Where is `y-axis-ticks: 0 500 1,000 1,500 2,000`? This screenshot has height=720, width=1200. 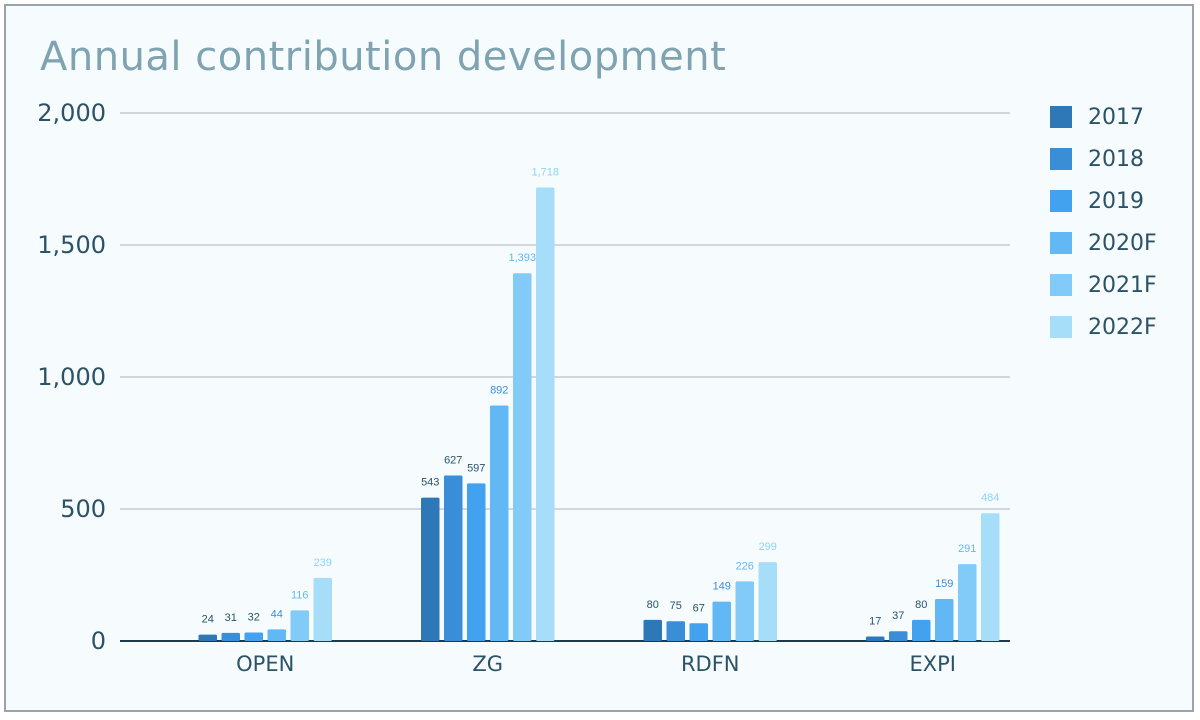 y-axis-ticks: 0 500 1,000 1,500 2,000 is located at coordinates (71, 377).